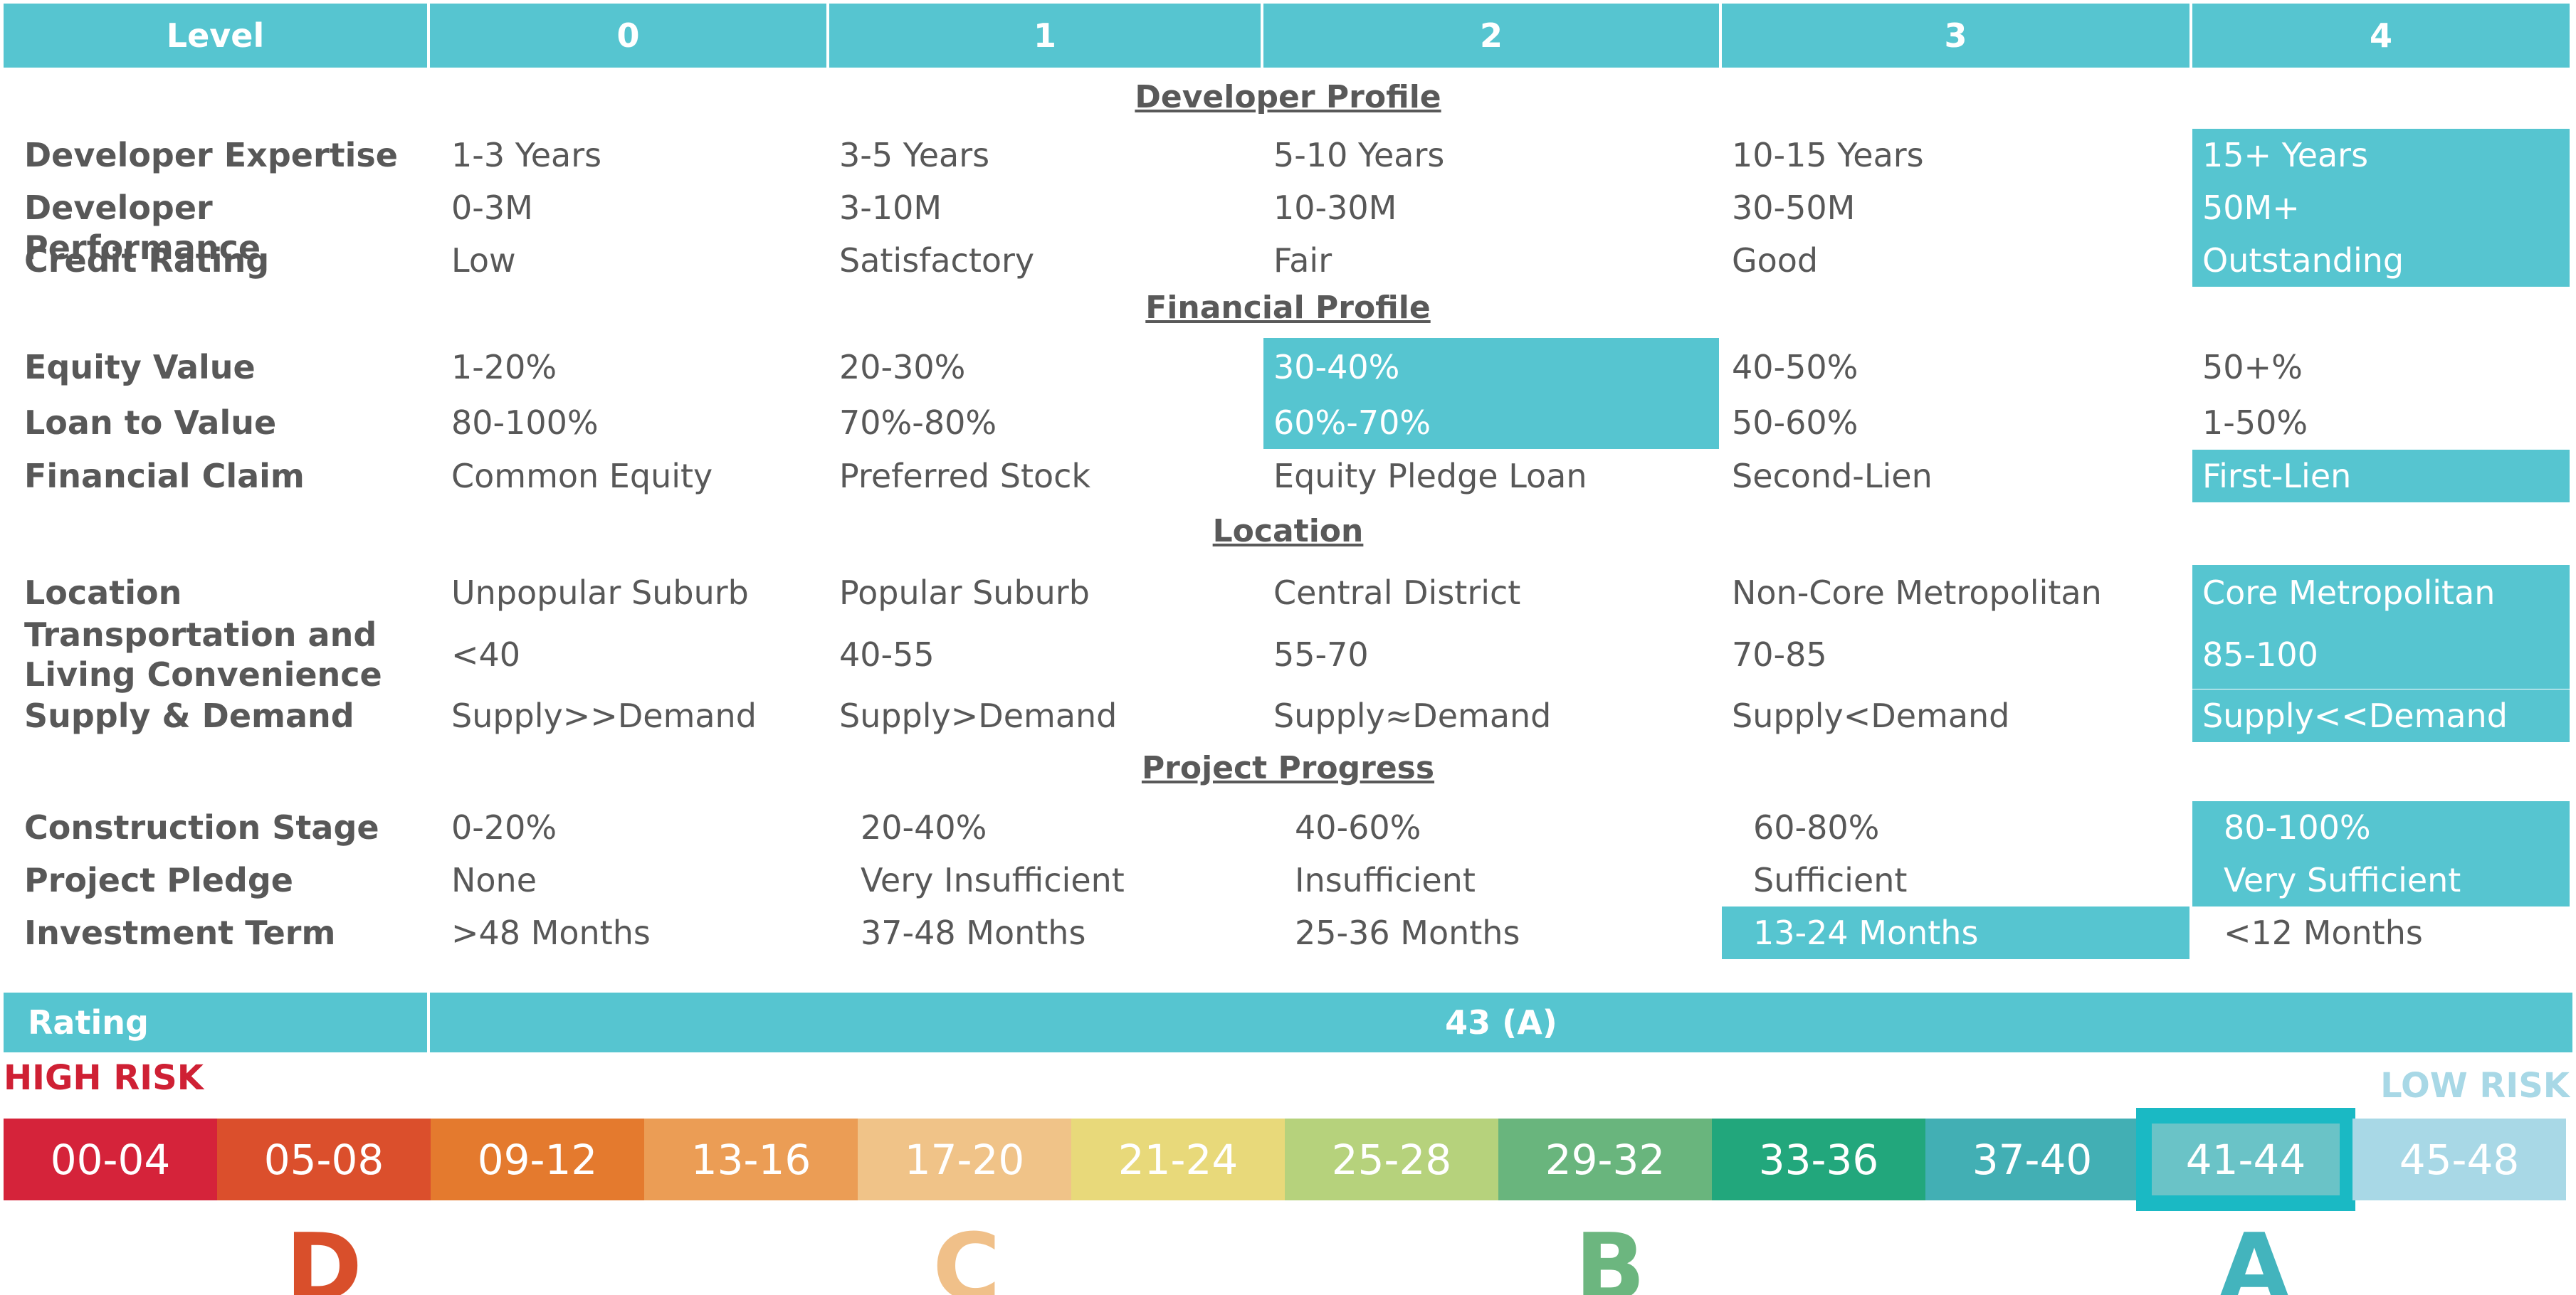  What do you see at coordinates (2381, 880) in the screenshot?
I see `selected-cell: Very Sufficient` at bounding box center [2381, 880].